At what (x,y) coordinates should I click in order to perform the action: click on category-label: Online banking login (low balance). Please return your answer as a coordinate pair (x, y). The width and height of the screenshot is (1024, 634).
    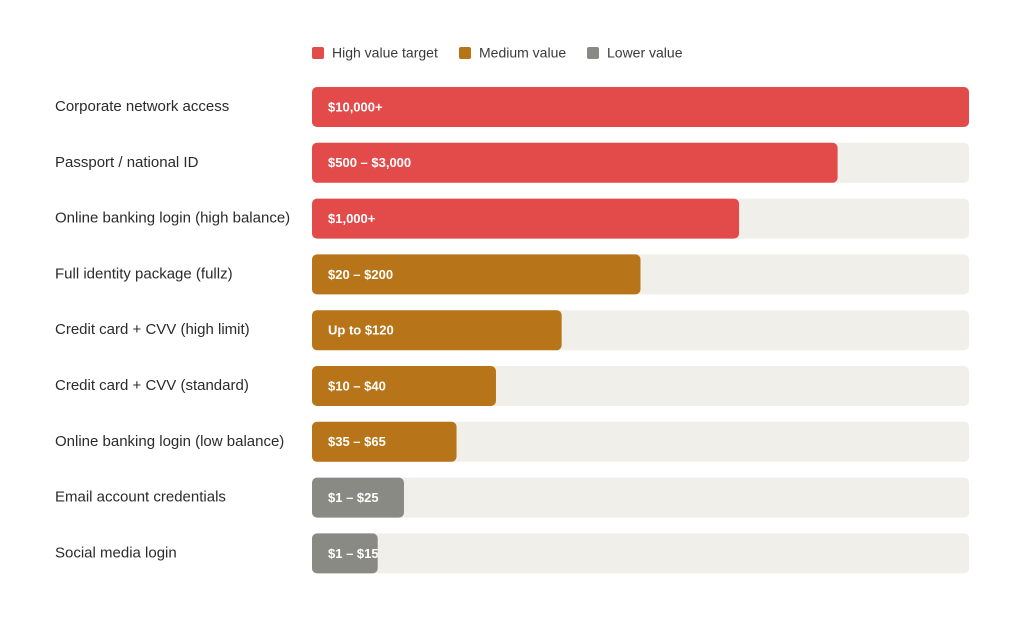
    Looking at the image, I should click on (169, 441).